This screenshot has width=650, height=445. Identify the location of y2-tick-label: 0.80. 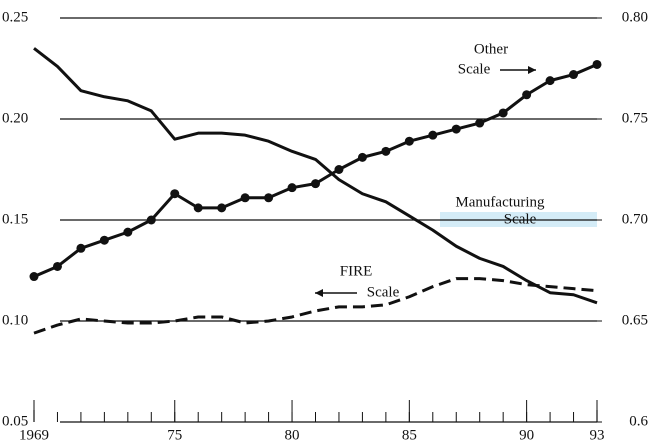
(635, 17).